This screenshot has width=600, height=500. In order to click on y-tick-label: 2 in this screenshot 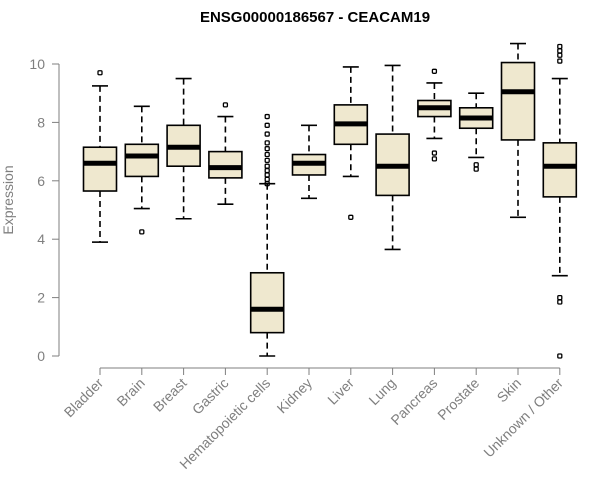, I will do `click(41, 298)`.